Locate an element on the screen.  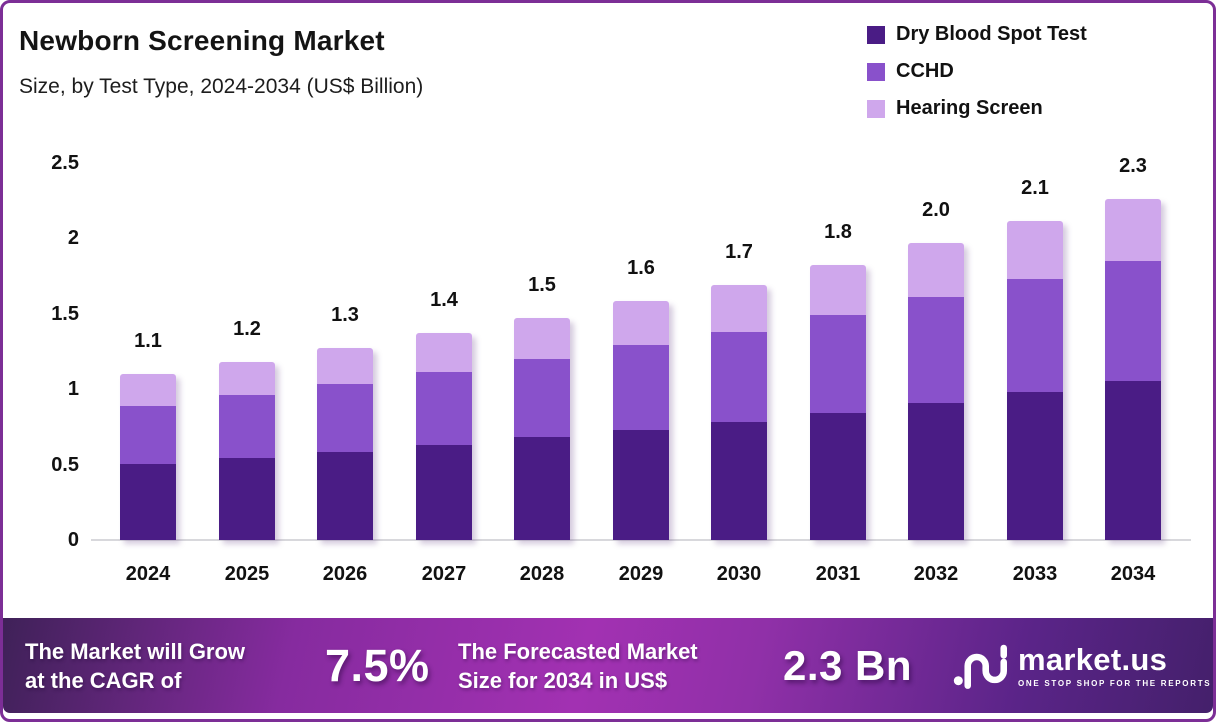
bar-total-label: 2.0 is located at coordinates (936, 210).